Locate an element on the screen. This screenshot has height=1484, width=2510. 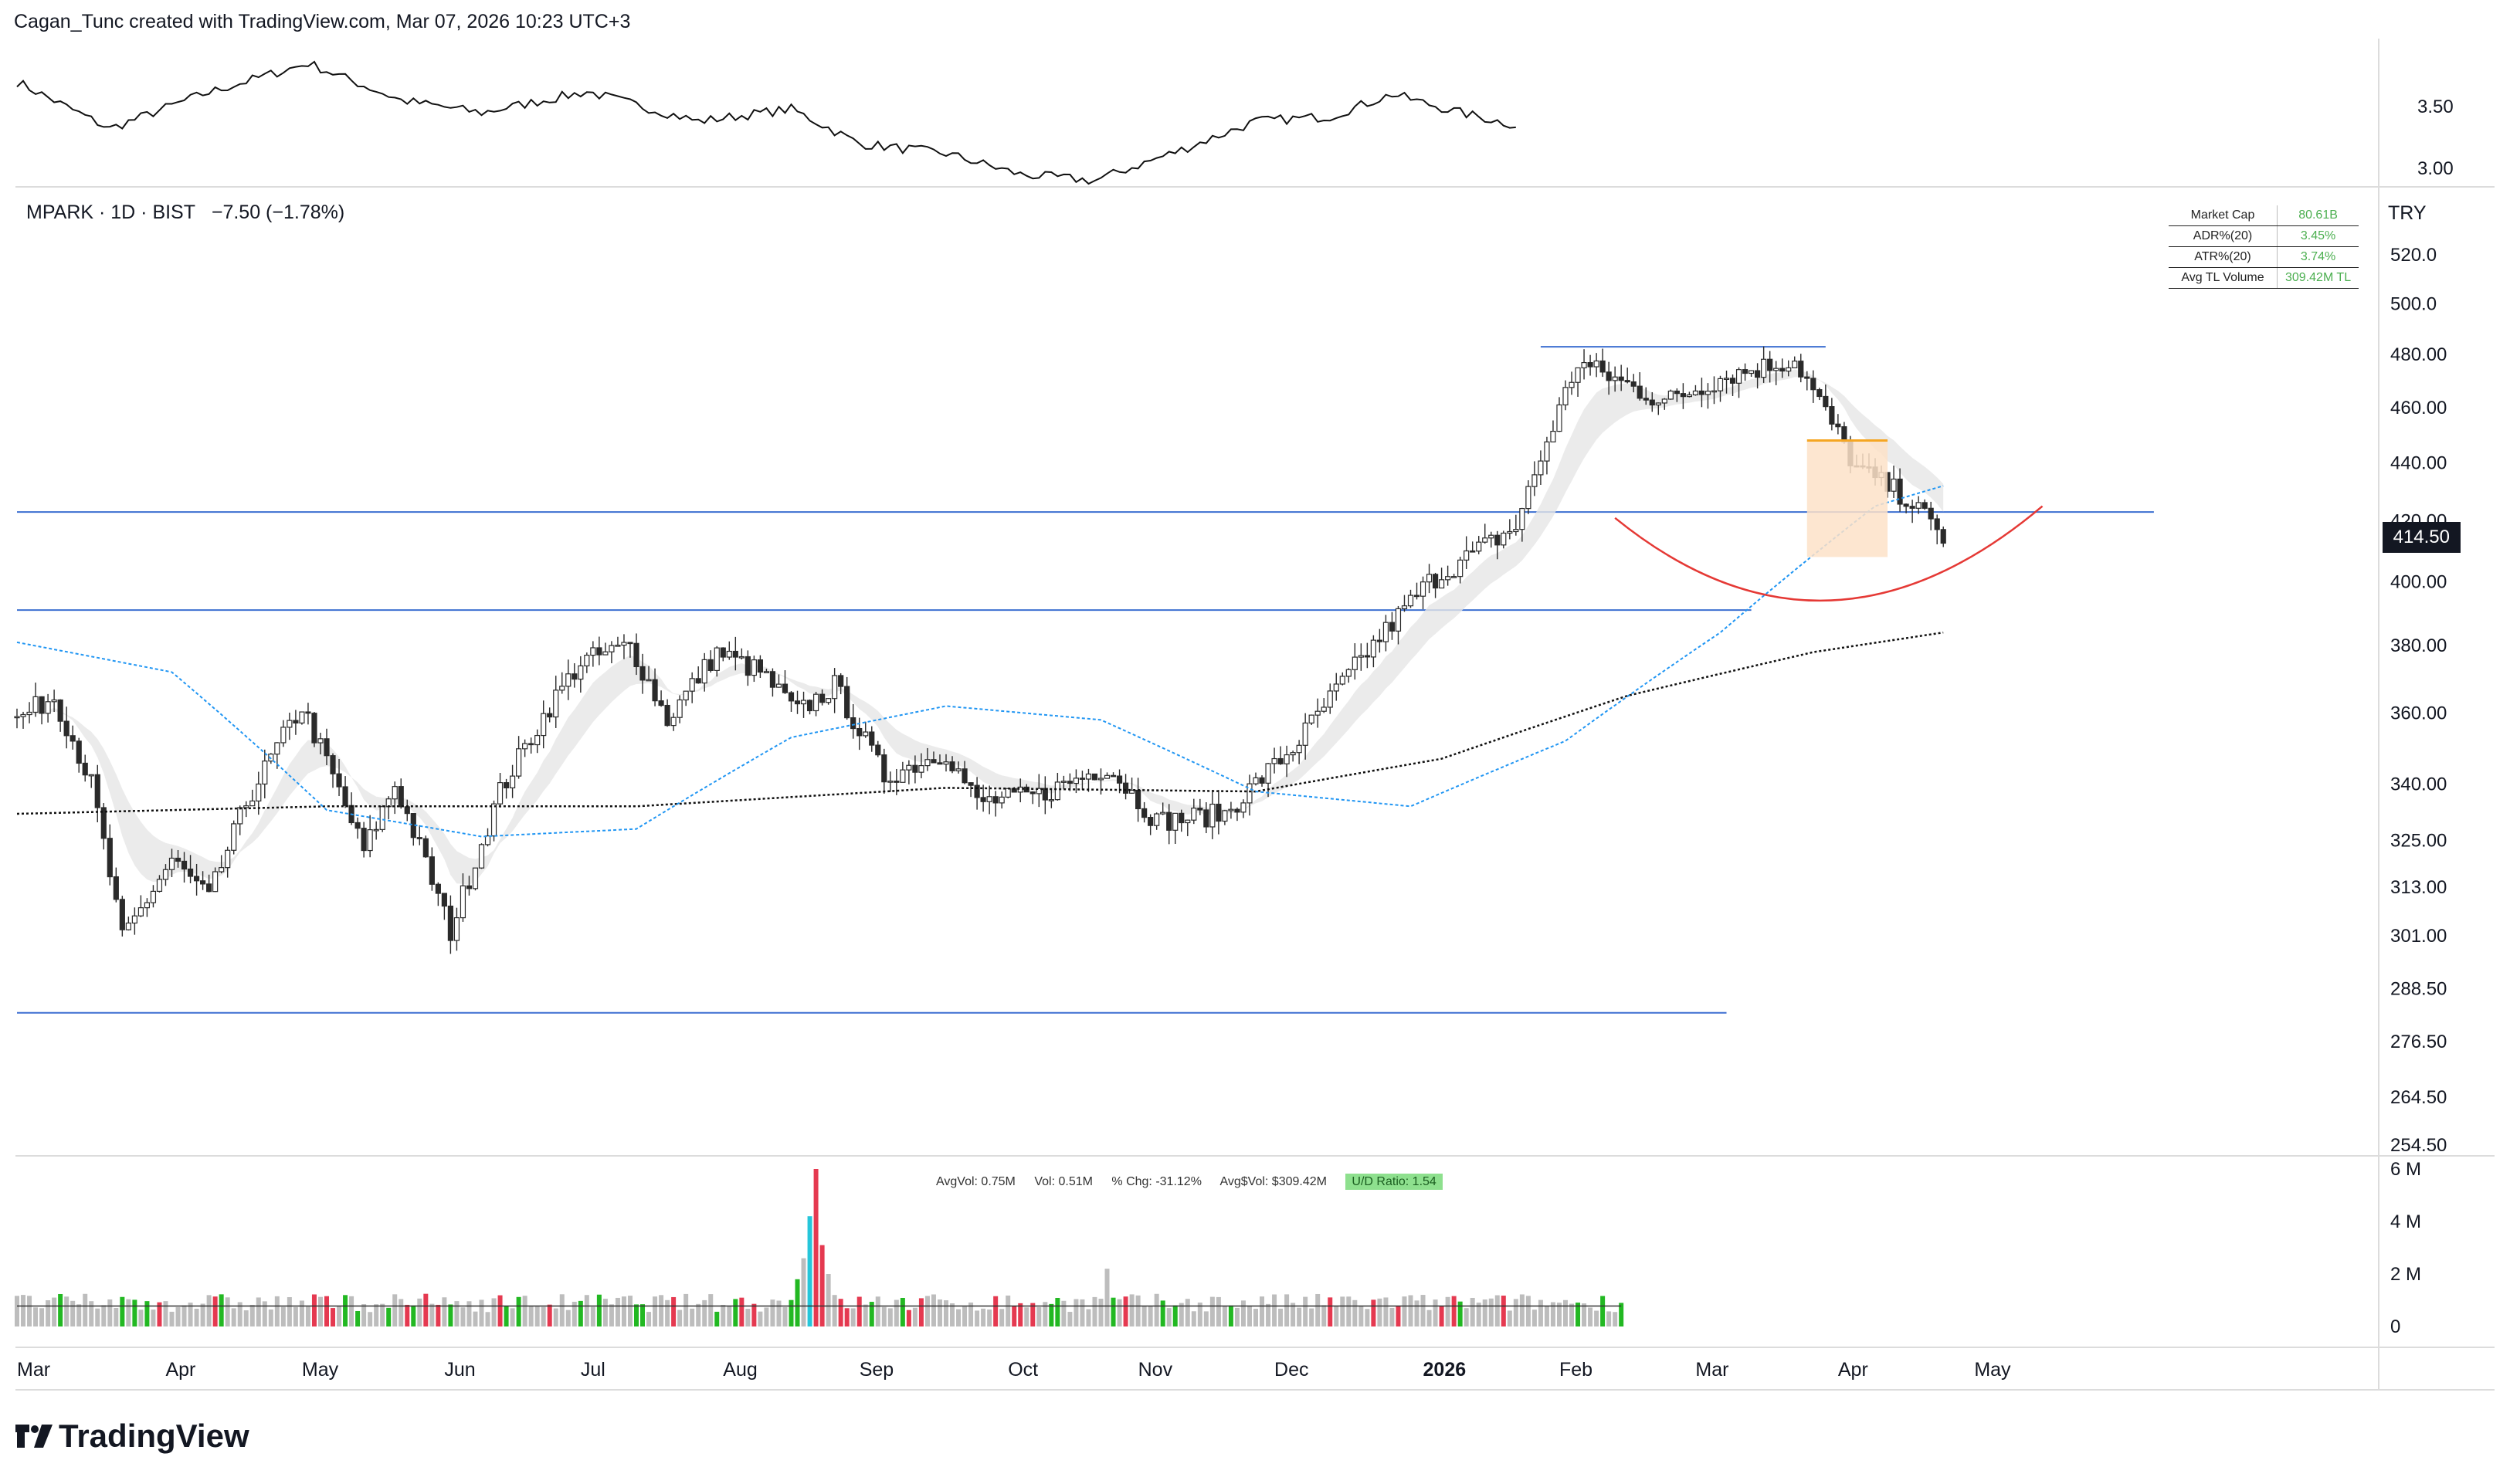
volume-tick-label: 0 is located at coordinates (2395, 1326).